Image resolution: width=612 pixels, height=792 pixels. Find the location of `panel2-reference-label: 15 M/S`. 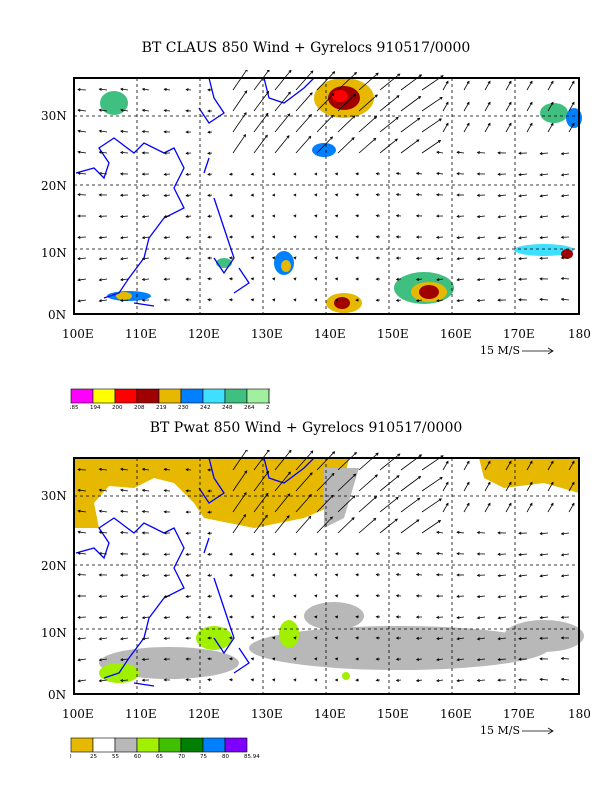

panel2-reference-label: 15 M/S is located at coordinates (500, 730).